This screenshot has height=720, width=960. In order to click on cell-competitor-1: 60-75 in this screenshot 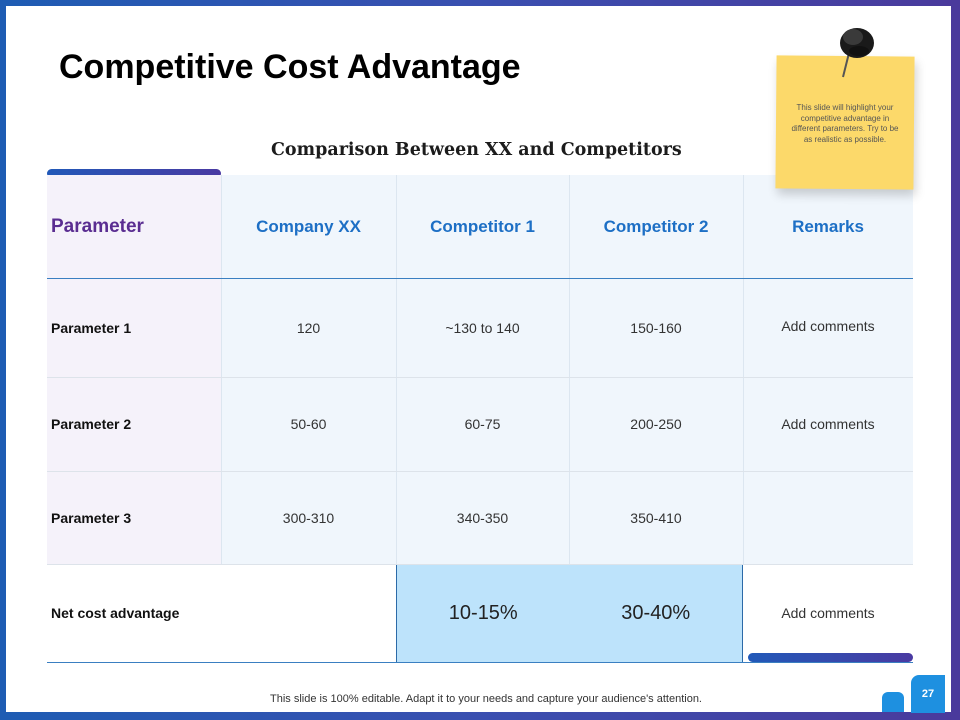, I will do `click(482, 424)`.